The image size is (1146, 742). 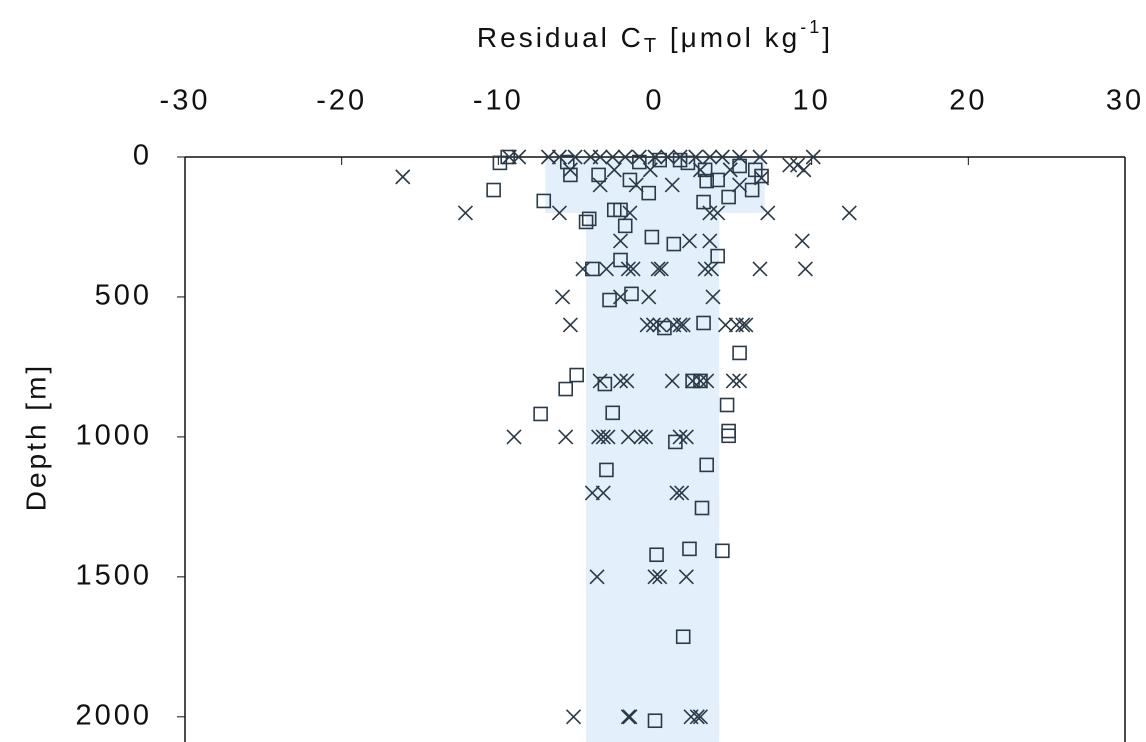 What do you see at coordinates (142, 156) in the screenshot?
I see `y-tick-label: 0` at bounding box center [142, 156].